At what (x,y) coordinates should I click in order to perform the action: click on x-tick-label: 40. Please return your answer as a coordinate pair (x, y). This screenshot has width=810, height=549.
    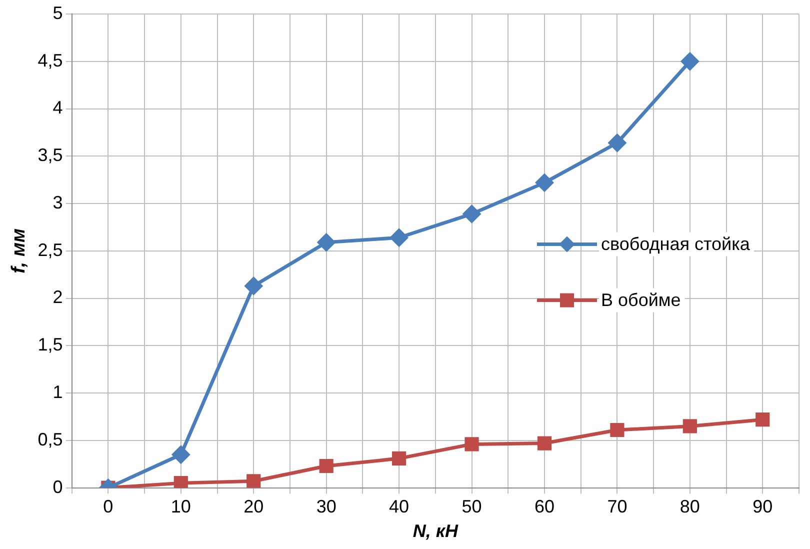
    Looking at the image, I should click on (399, 506).